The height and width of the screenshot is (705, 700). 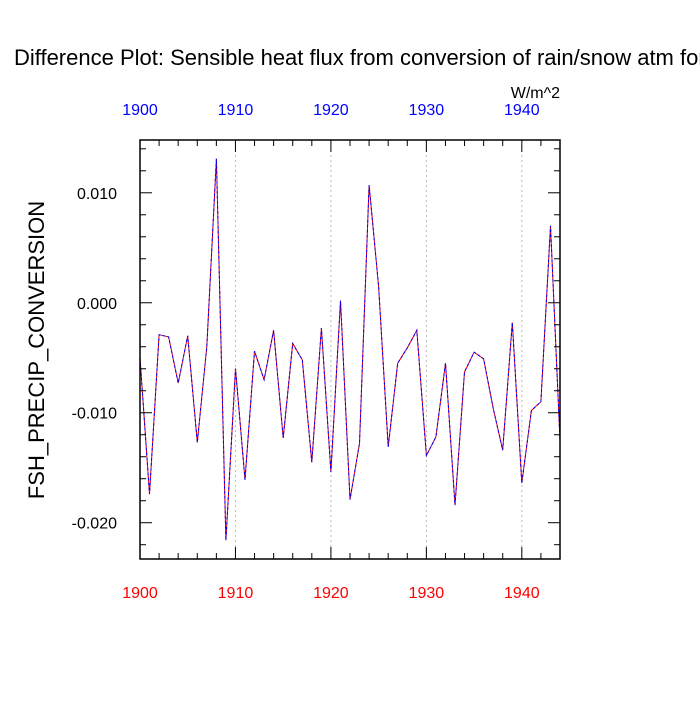 What do you see at coordinates (535, 93) in the screenshot?
I see `units-label: W/m^2` at bounding box center [535, 93].